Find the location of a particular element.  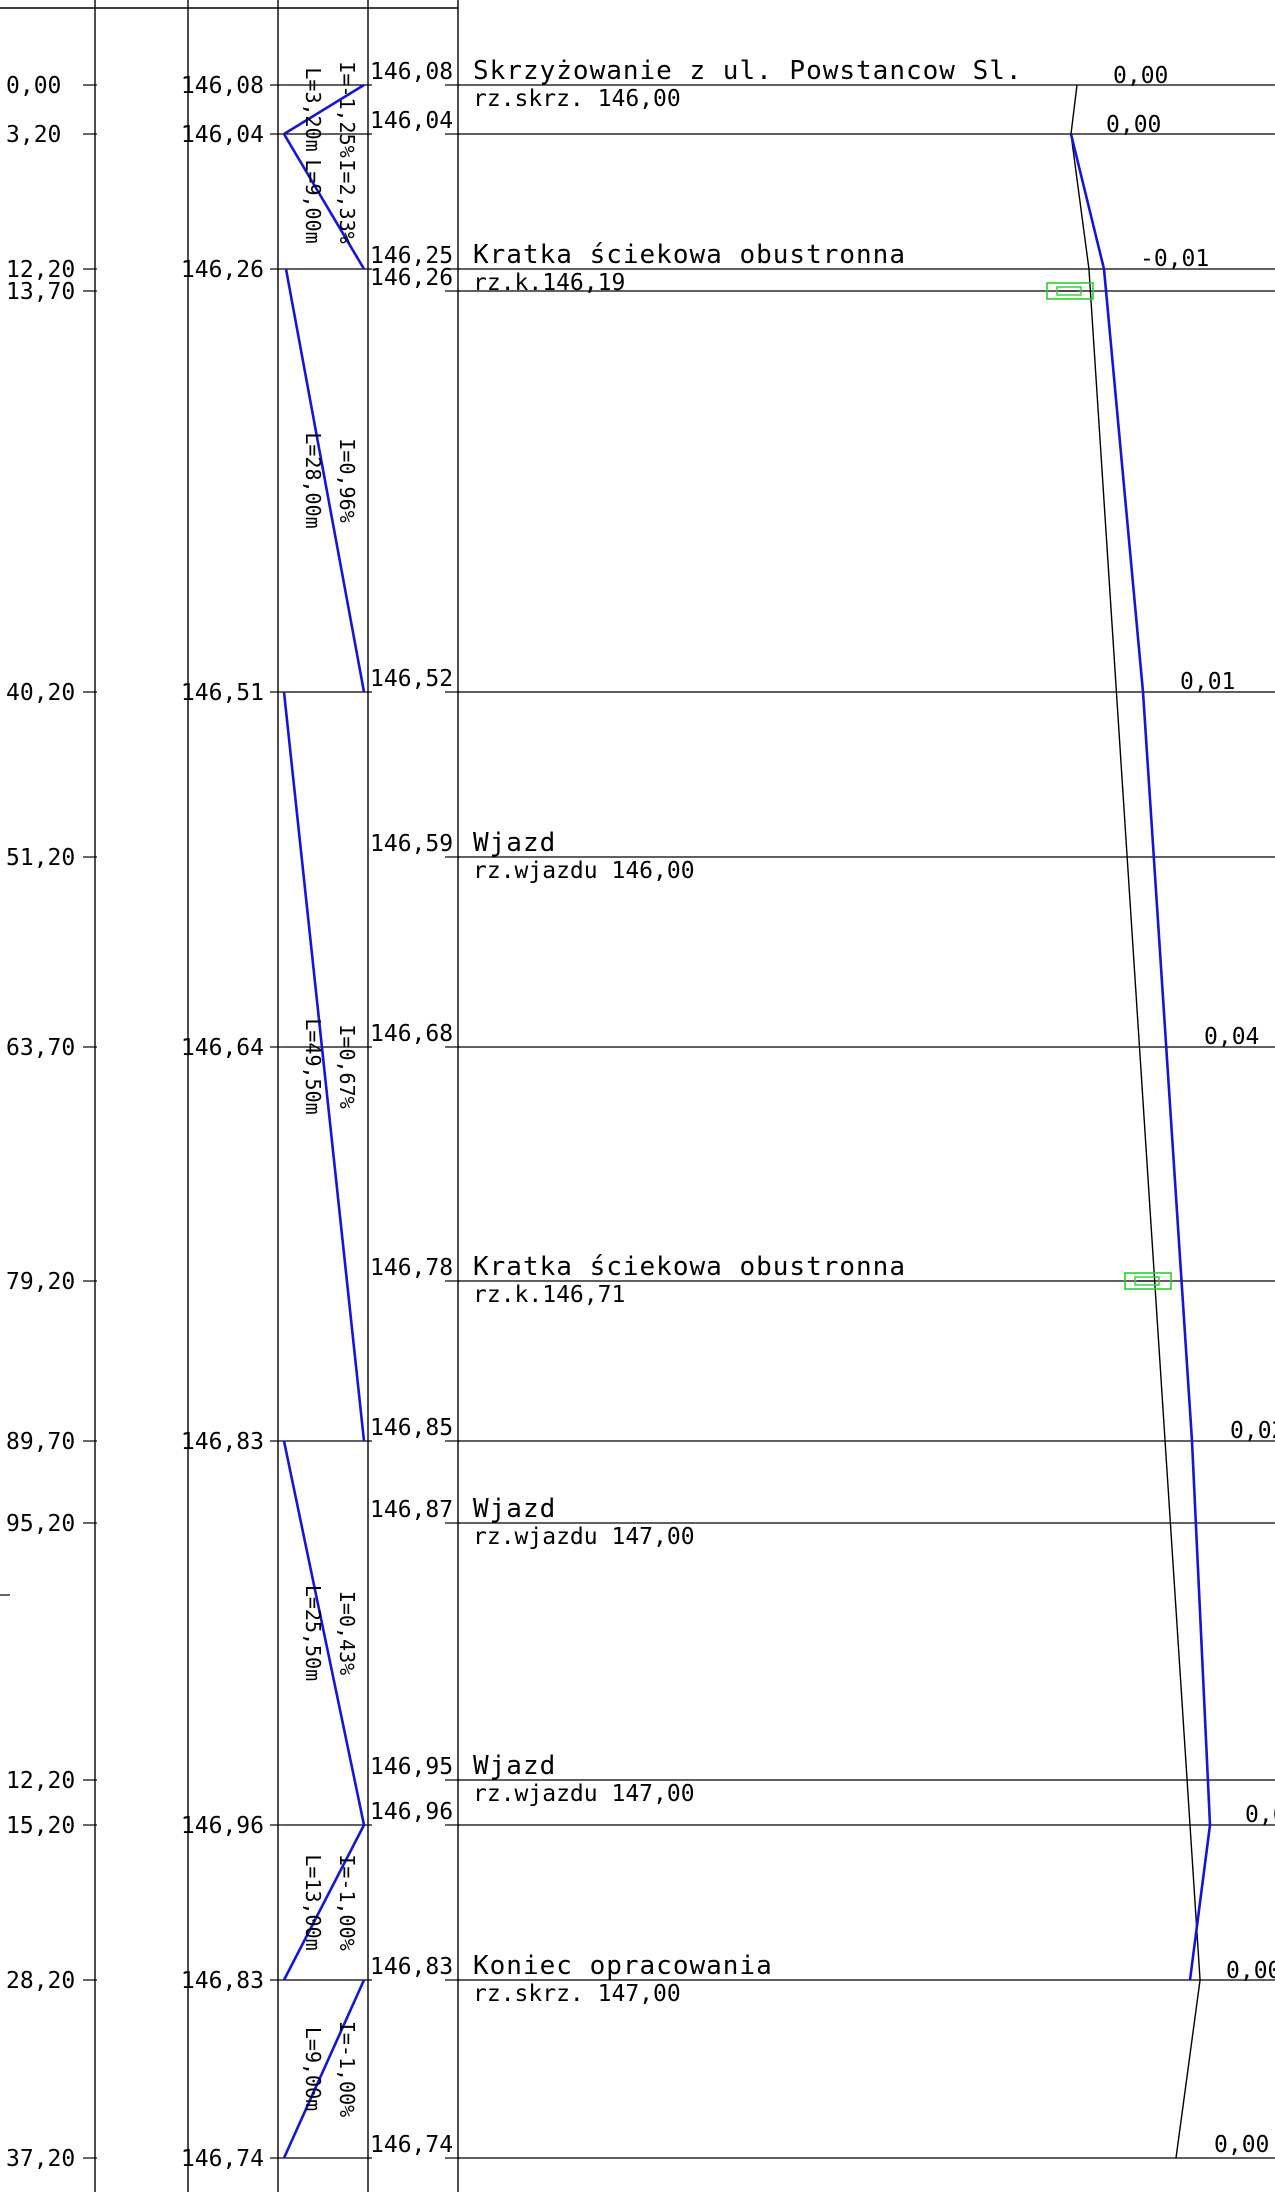

grade-elevation: 146,74 is located at coordinates (222, 2159).